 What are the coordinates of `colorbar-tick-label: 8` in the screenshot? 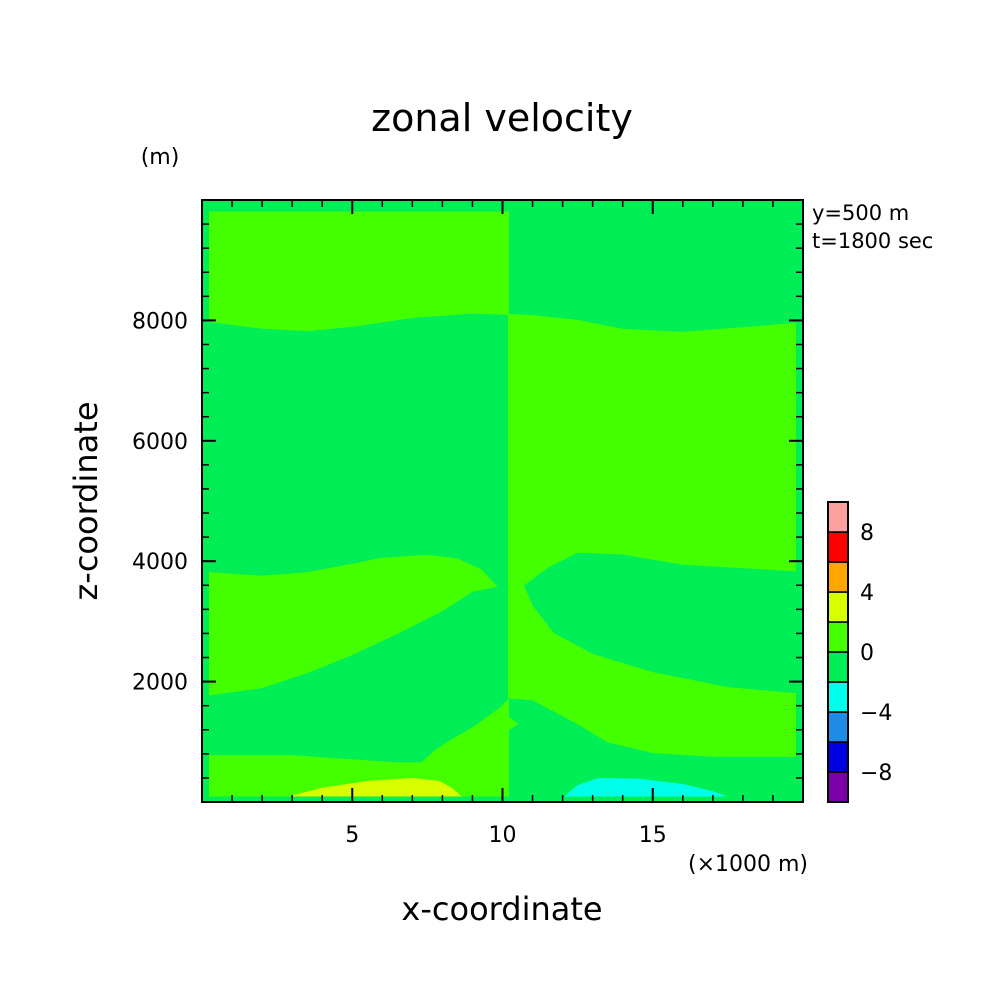 It's located at (867, 533).